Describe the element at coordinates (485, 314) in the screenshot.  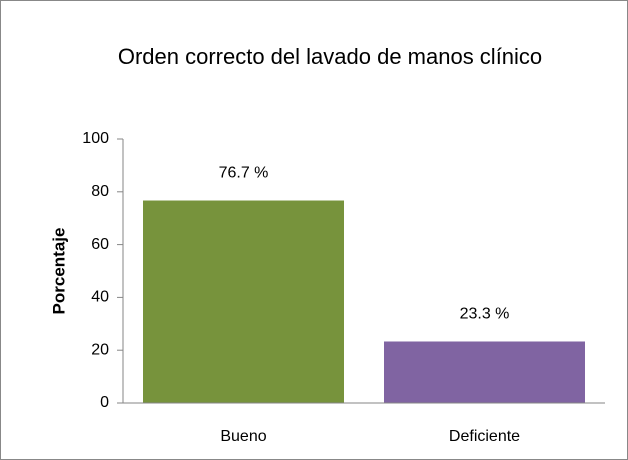
I see `value-label: 23.3 %` at that location.